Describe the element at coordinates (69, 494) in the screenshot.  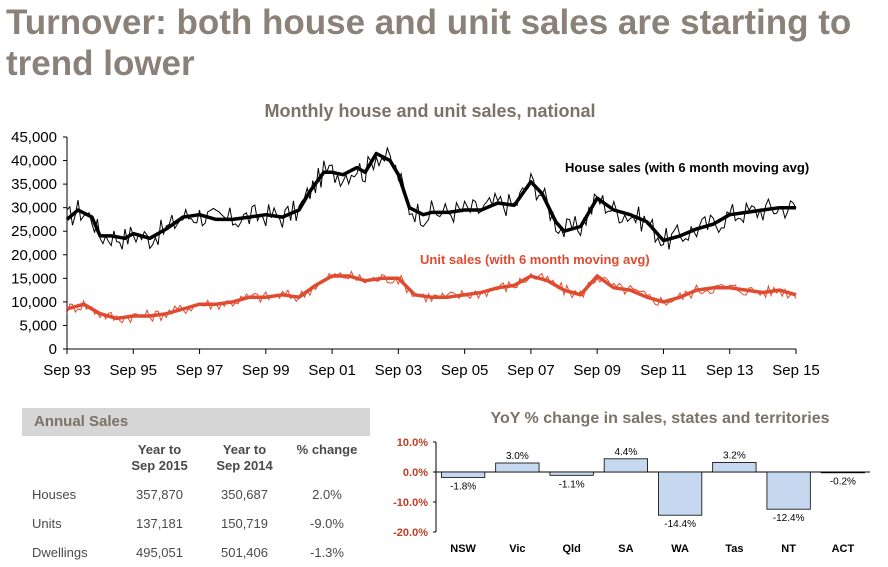
I see `row-label: Houses` at that location.